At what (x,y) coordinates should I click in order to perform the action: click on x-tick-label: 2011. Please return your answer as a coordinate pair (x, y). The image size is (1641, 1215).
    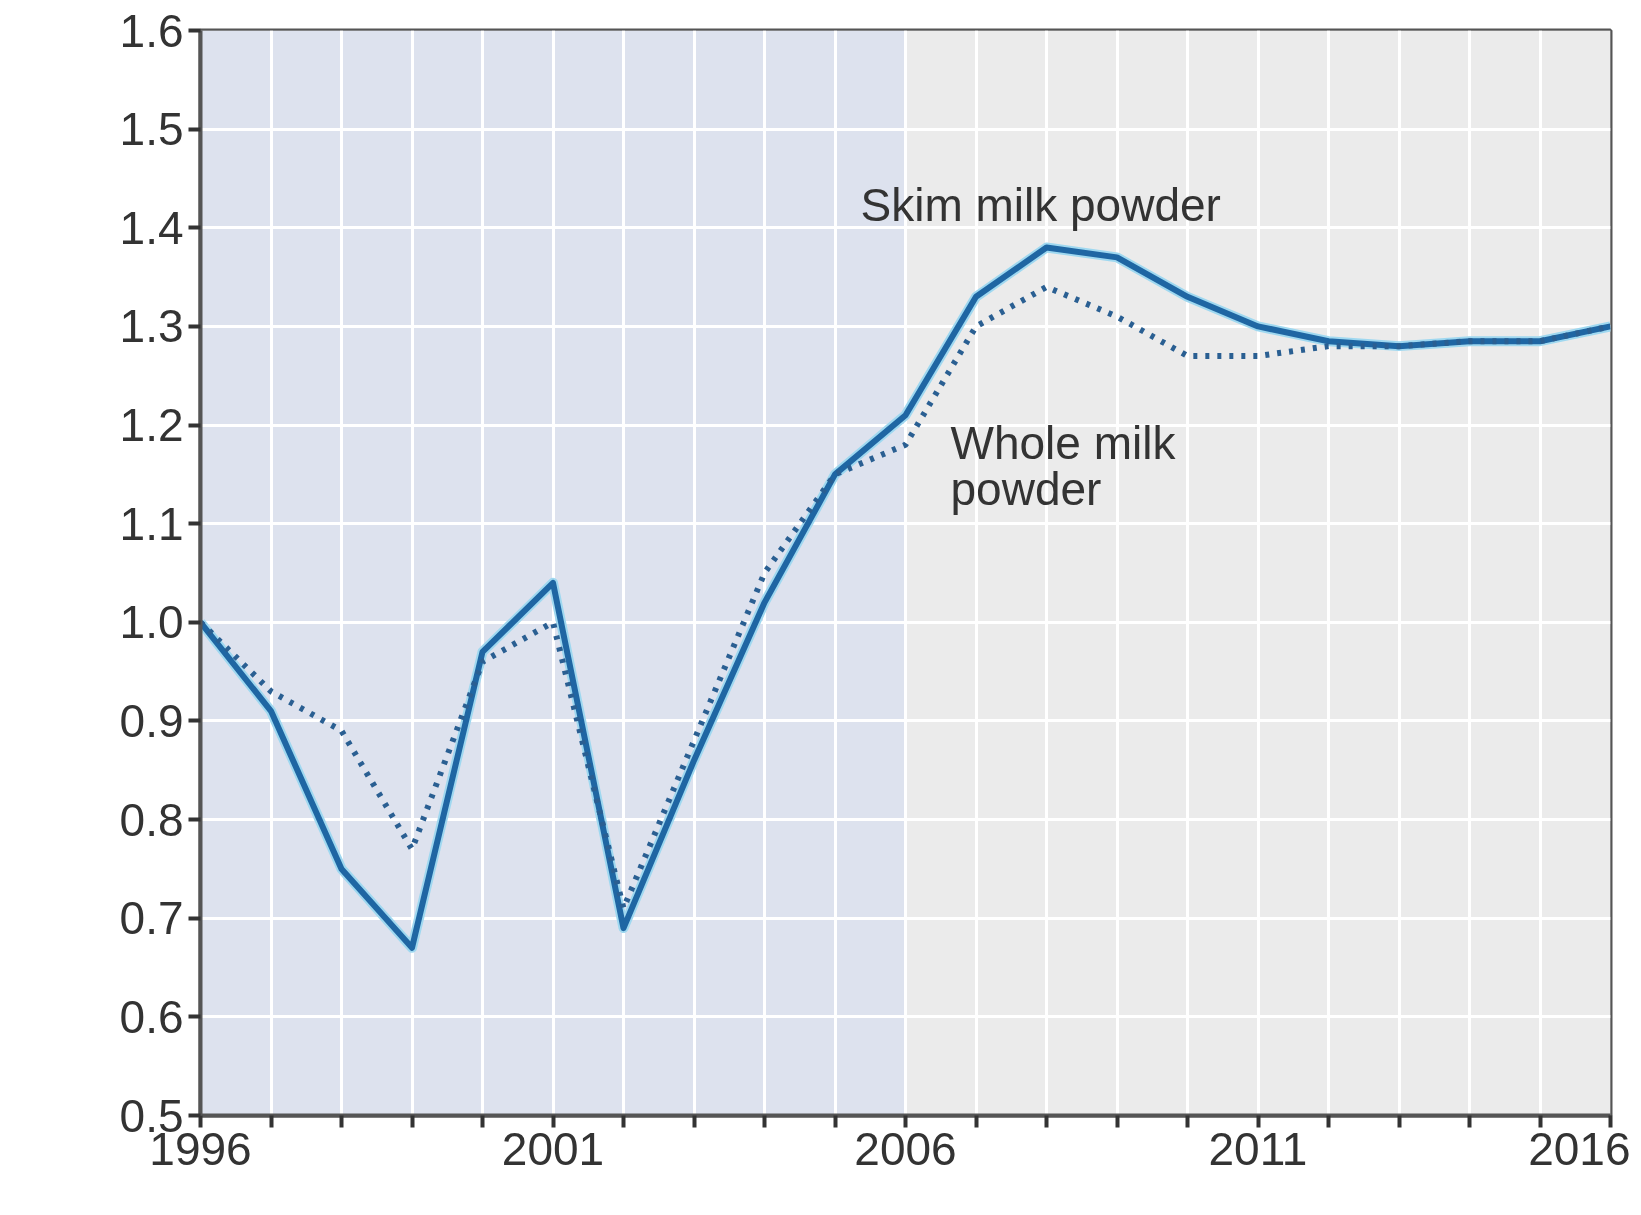
    Looking at the image, I should click on (1258, 1148).